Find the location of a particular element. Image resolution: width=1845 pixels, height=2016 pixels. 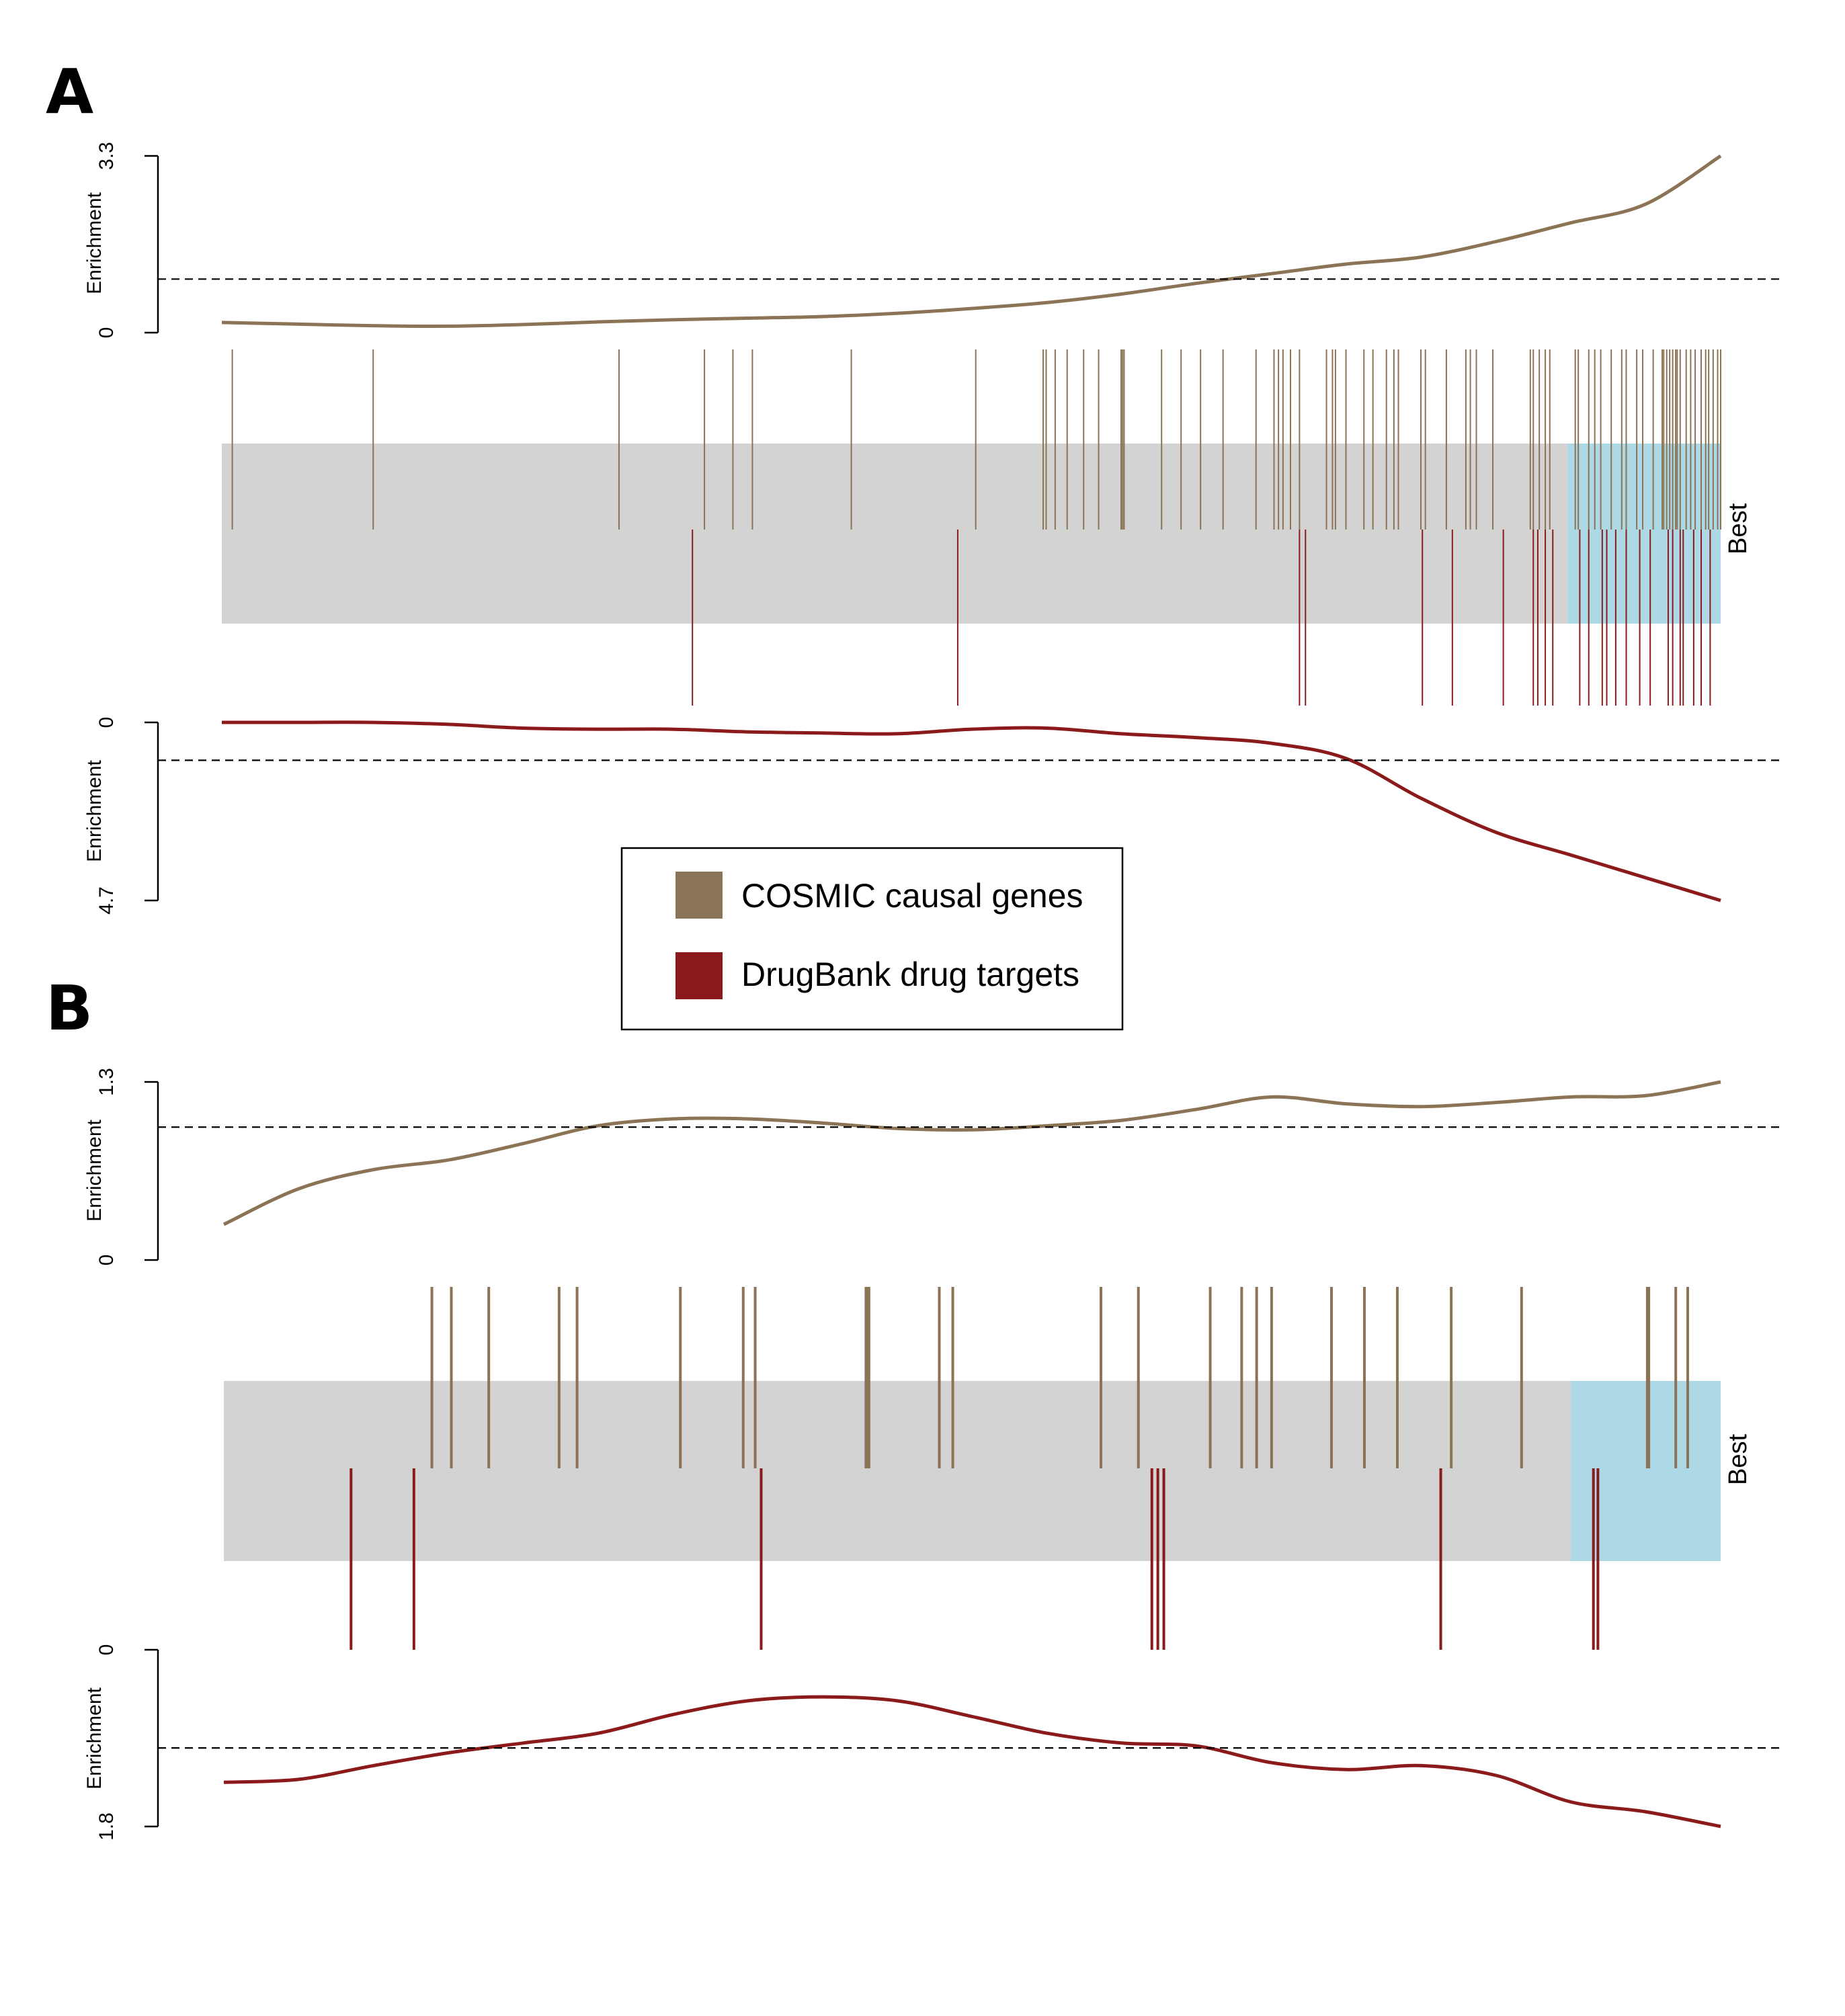

panel-b-top-ylim-max-label: 1.3 is located at coordinates (106, 1082).